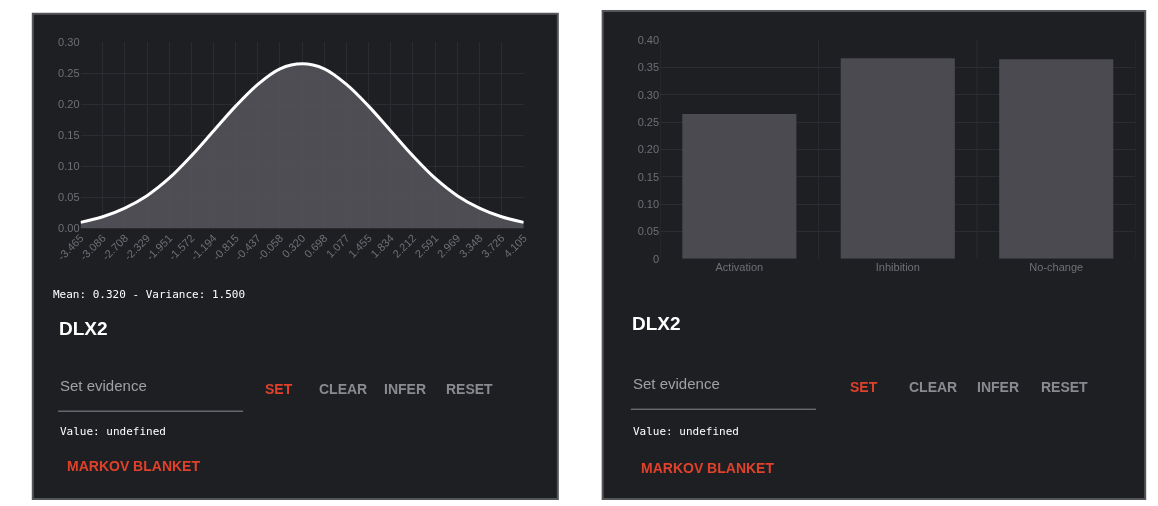 Image resolution: width=1158 pixels, height=506 pixels. Describe the element at coordinates (648, 40) in the screenshot. I see `y-tick-label: 0.40` at that location.